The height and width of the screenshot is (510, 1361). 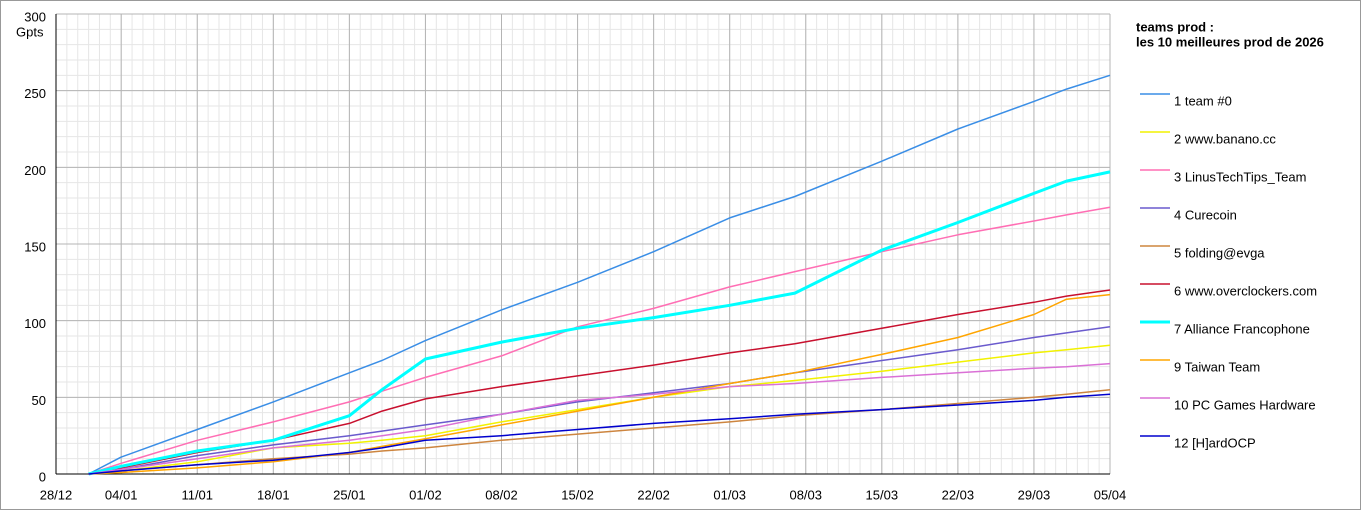 I want to click on x-tick-label: 08/03, so click(x=805, y=494).